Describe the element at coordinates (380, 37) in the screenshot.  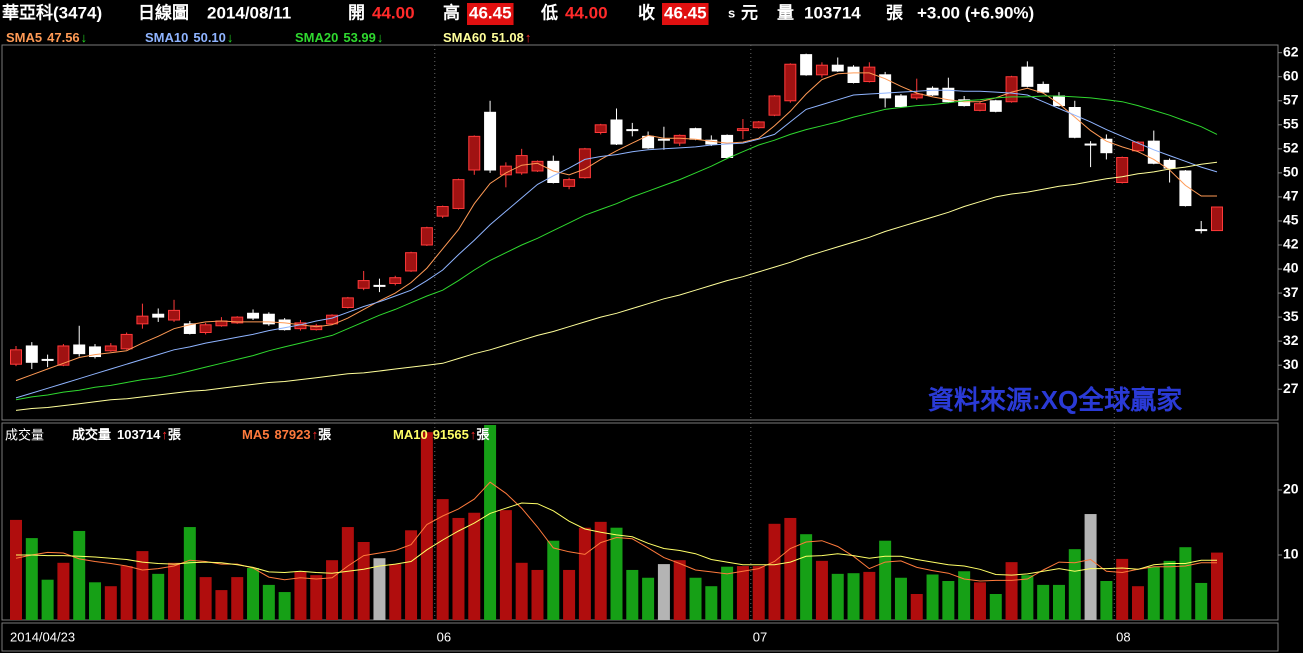
I see `legend-text: ↓` at that location.